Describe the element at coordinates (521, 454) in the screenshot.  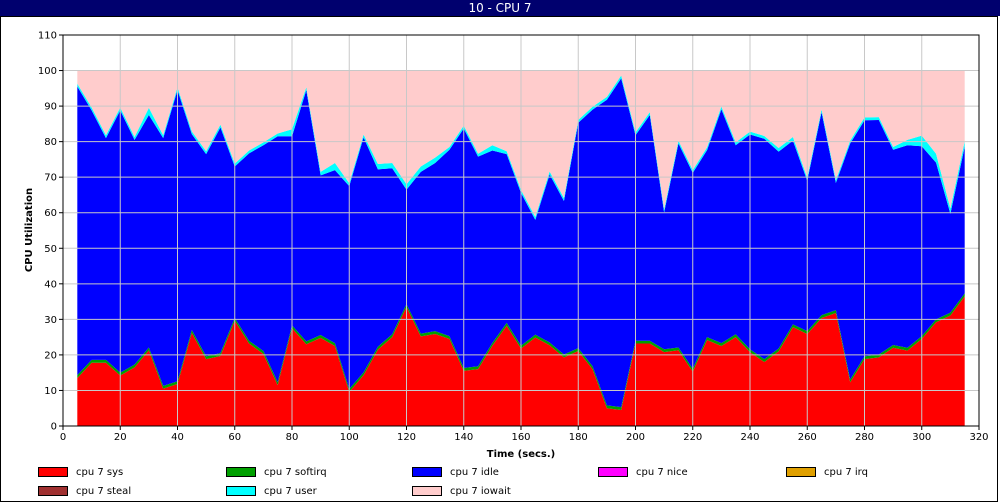
I see `x-axis-label: Time (secs.)` at that location.